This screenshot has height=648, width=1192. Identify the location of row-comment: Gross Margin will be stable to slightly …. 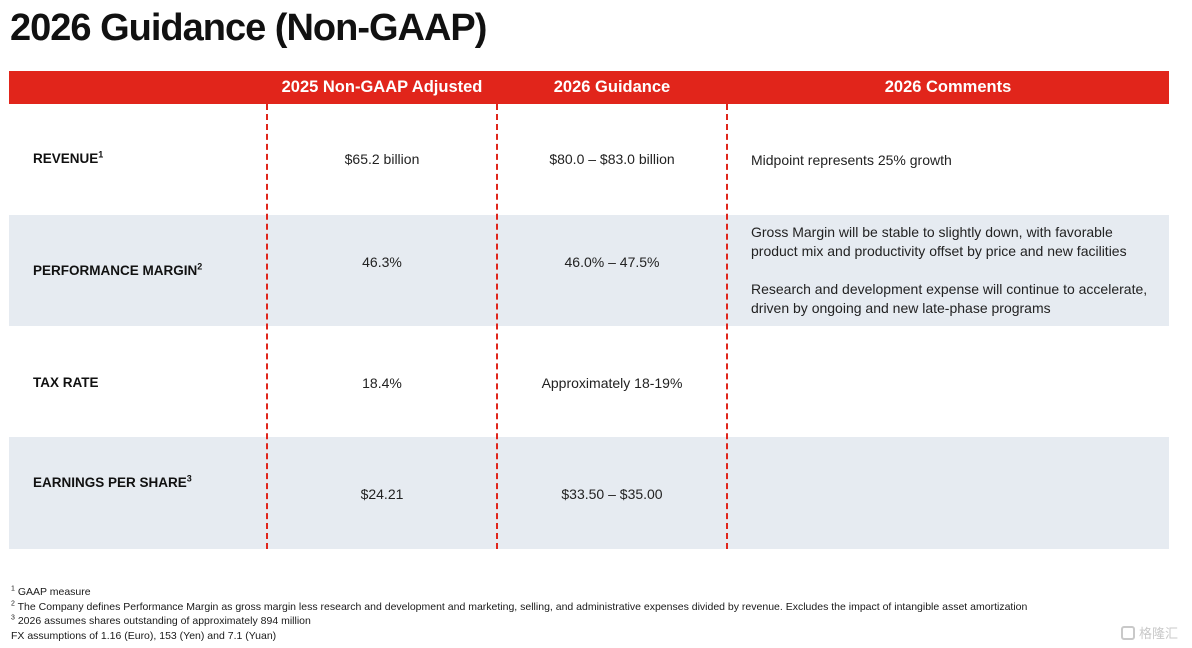
(957, 280).